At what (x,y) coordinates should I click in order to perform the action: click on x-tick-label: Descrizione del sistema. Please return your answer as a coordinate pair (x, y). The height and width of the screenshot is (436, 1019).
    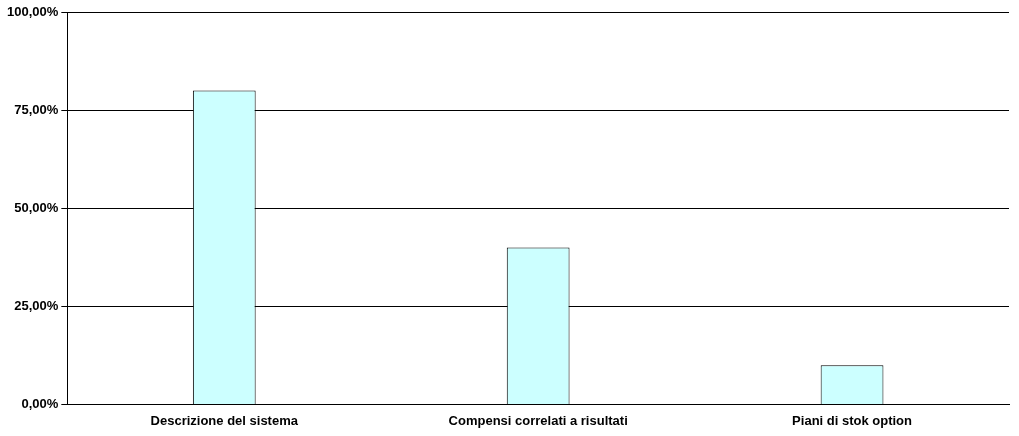
    Looking at the image, I should click on (224, 420).